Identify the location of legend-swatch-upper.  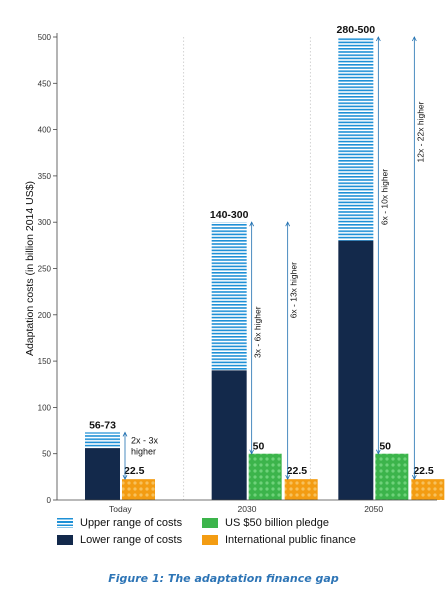
(65, 522).